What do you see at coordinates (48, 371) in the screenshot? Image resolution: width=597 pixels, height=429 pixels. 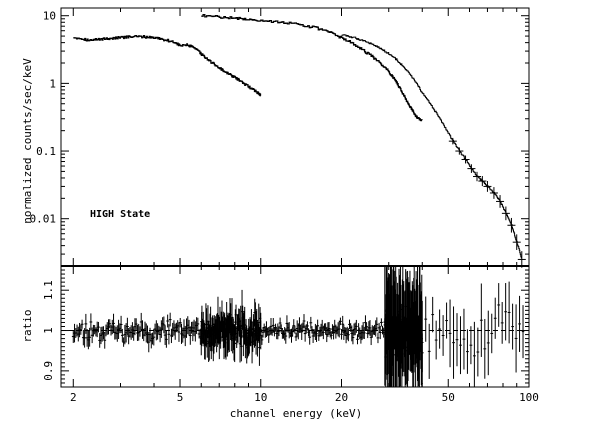 I see `lower-y-tick-label: 0.9` at bounding box center [48, 371].